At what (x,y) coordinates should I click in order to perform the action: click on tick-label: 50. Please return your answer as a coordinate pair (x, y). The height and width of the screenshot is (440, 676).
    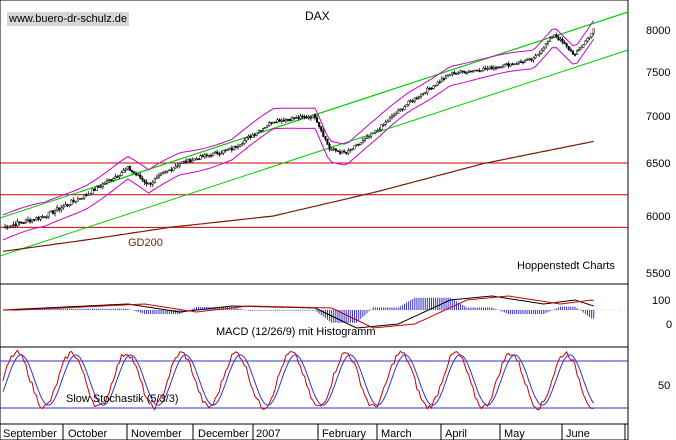
    Looking at the image, I should click on (664, 386).